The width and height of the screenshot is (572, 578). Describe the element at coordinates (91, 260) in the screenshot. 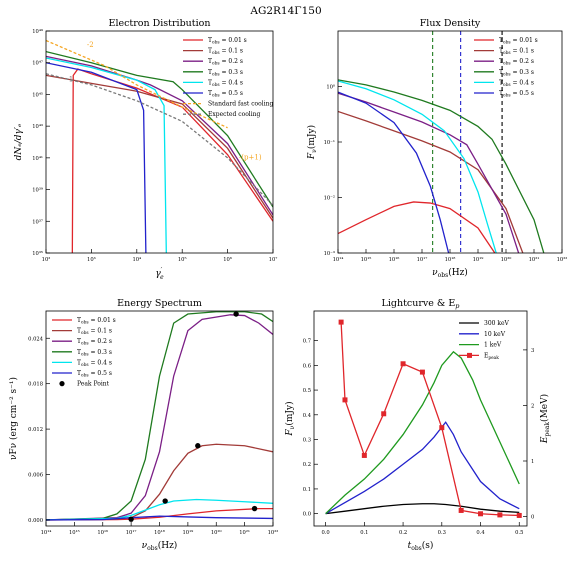

I see `x-tick-label-electron-1: 10³` at that location.